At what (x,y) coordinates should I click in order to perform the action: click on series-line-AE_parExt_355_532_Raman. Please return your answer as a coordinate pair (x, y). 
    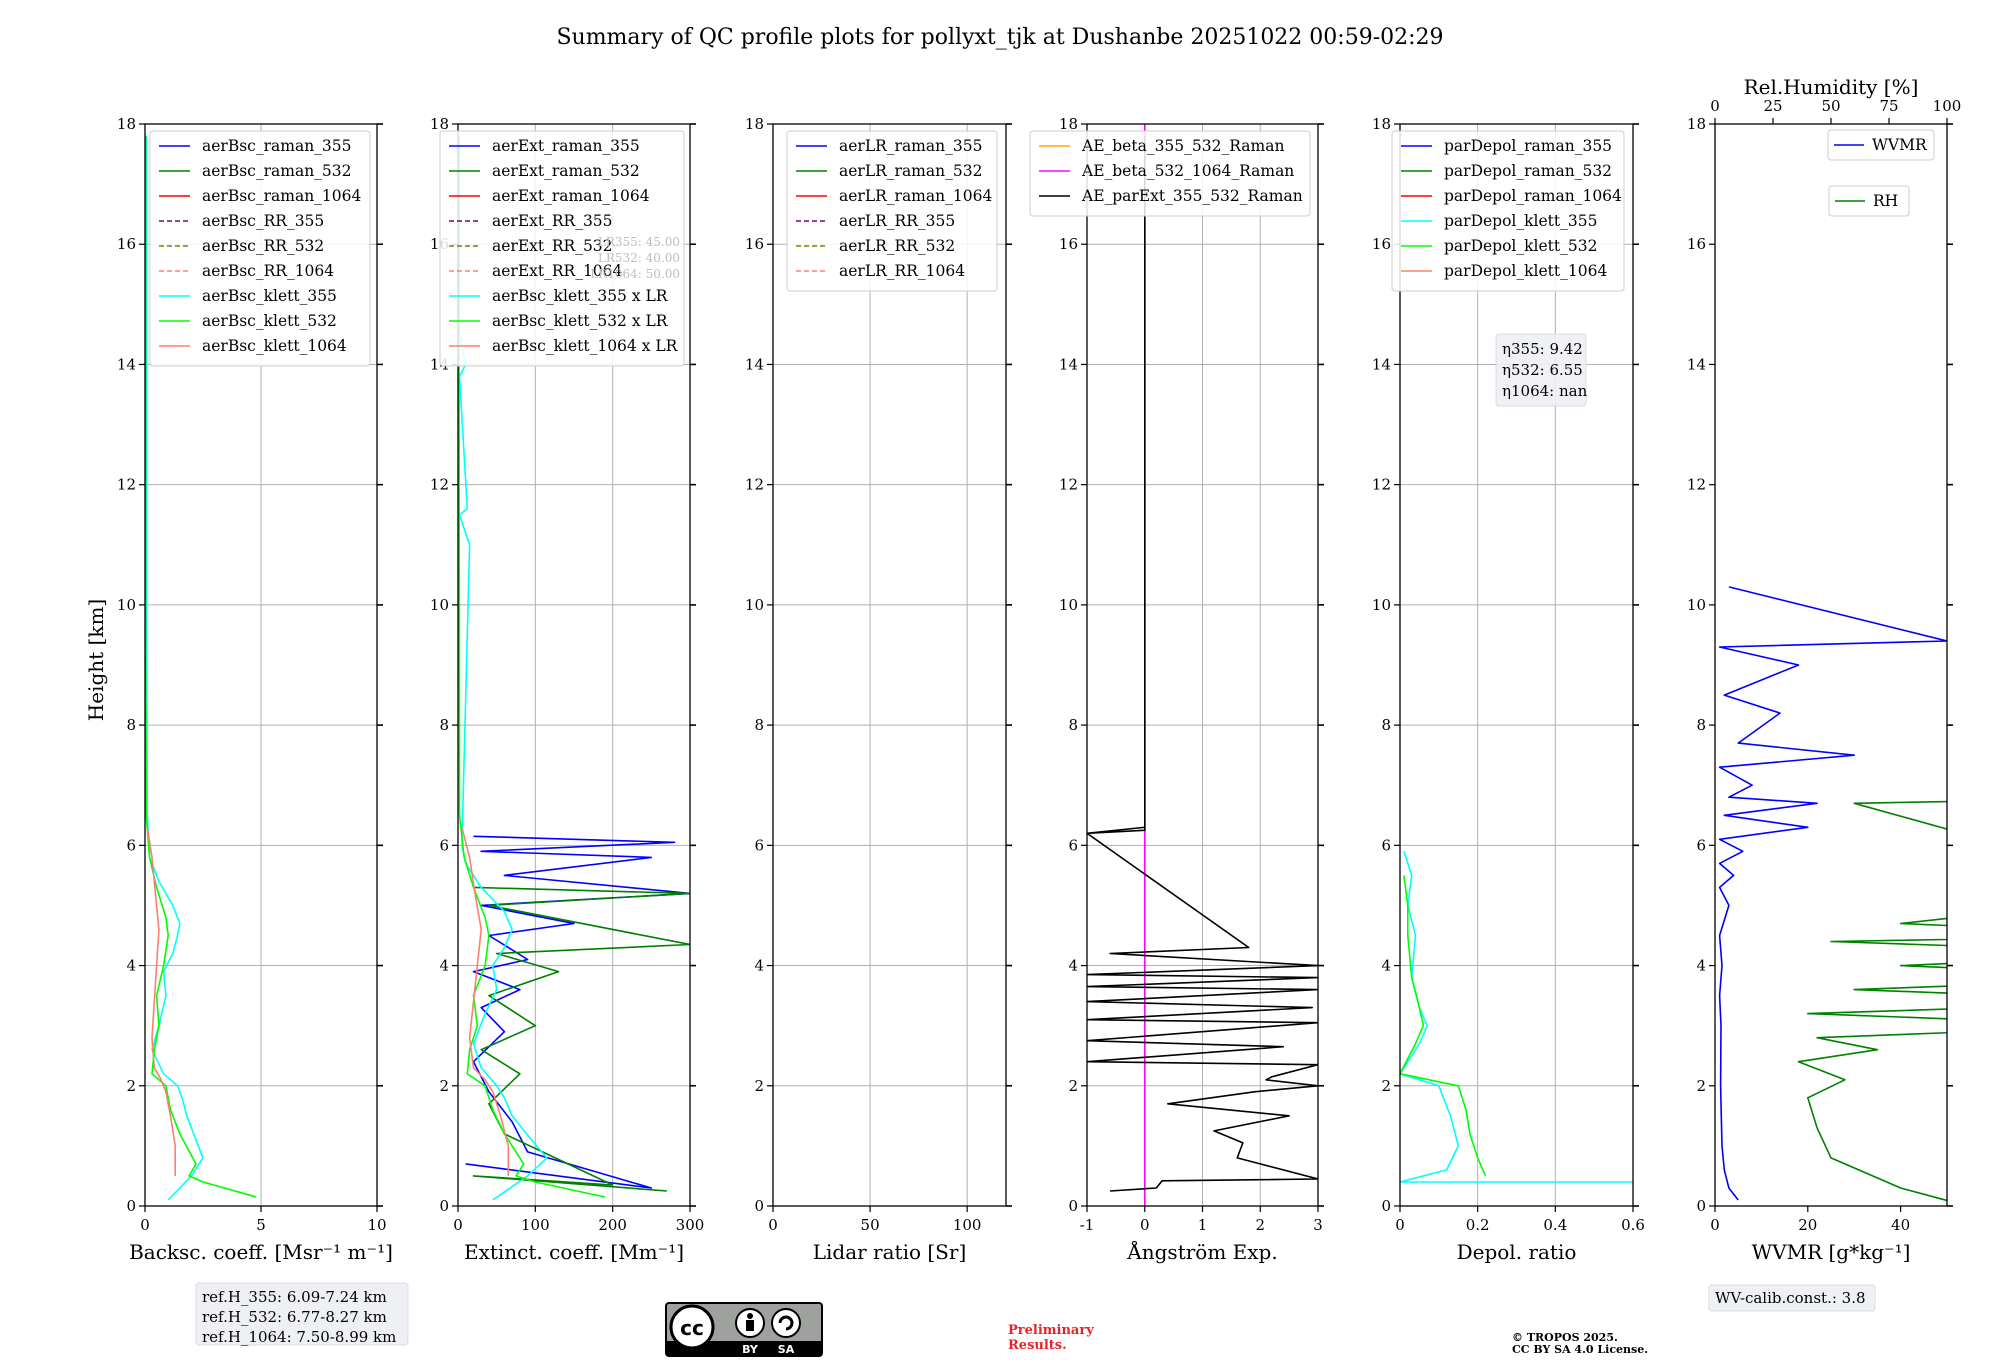
    Looking at the image, I should click on (1202, 664).